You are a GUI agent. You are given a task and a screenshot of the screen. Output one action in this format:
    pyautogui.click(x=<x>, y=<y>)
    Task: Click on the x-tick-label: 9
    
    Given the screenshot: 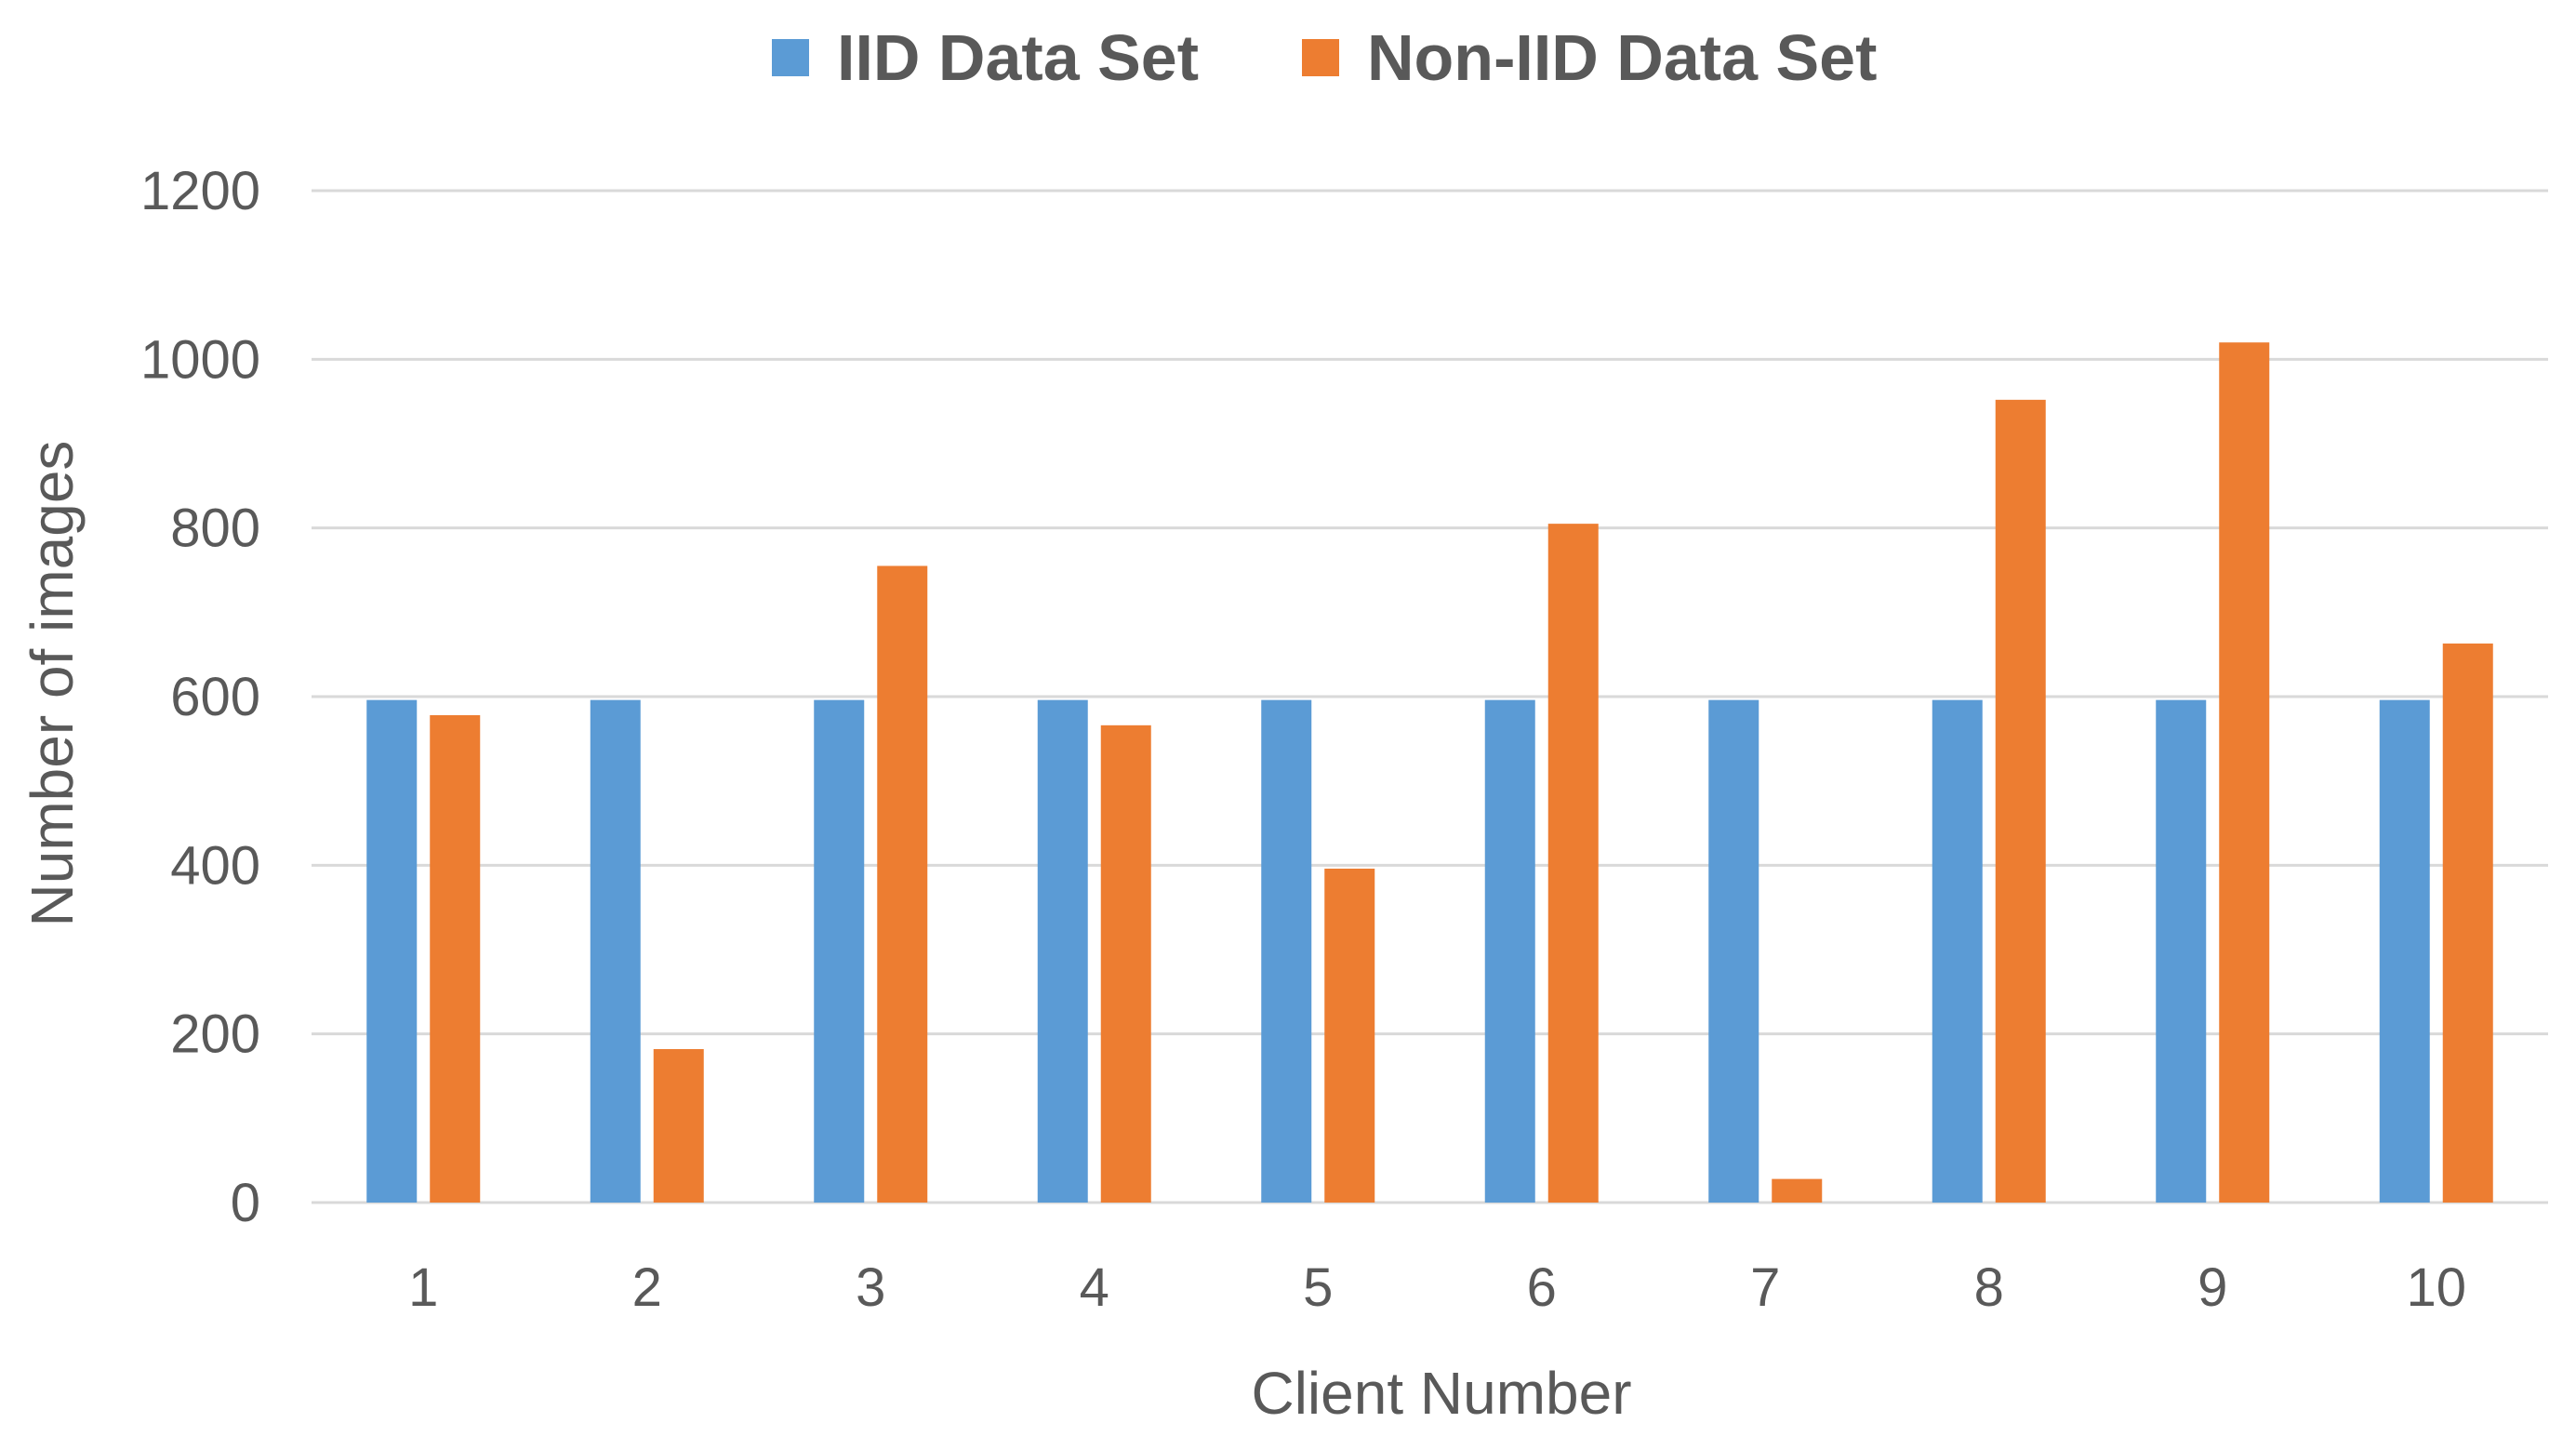 What is the action you would take?
    pyautogui.click(x=2212, y=1287)
    